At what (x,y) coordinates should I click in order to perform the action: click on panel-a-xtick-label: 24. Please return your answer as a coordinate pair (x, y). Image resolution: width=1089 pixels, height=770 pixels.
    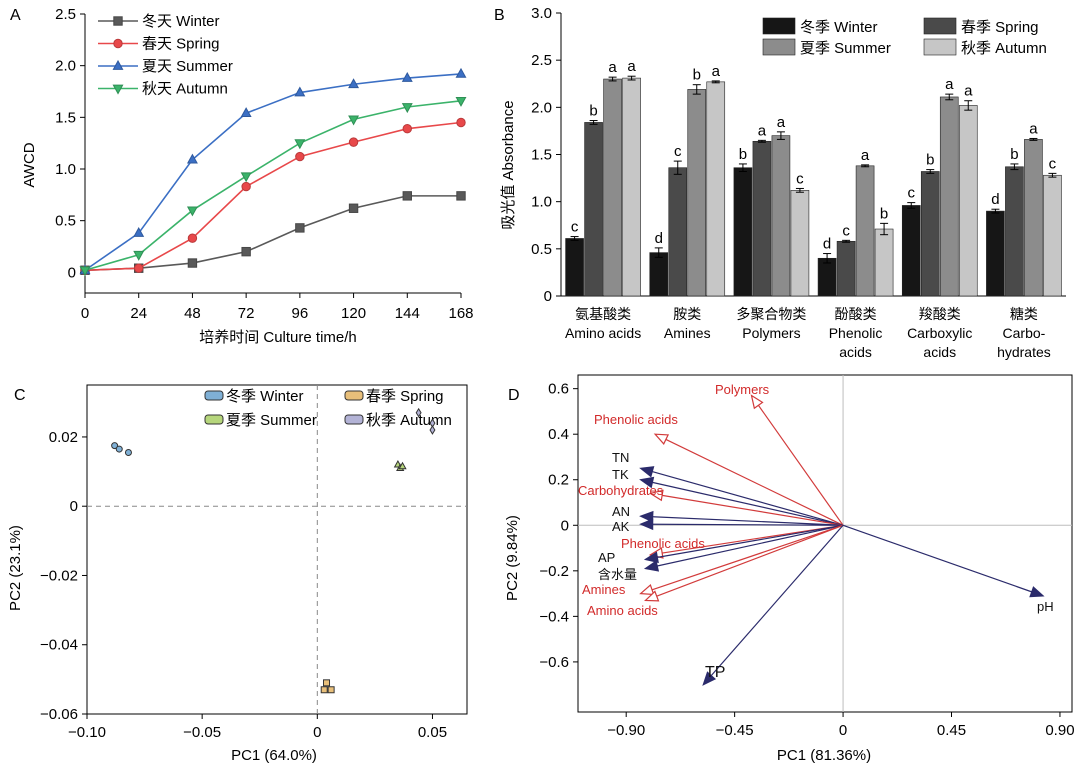
    Looking at the image, I should click on (138, 313).